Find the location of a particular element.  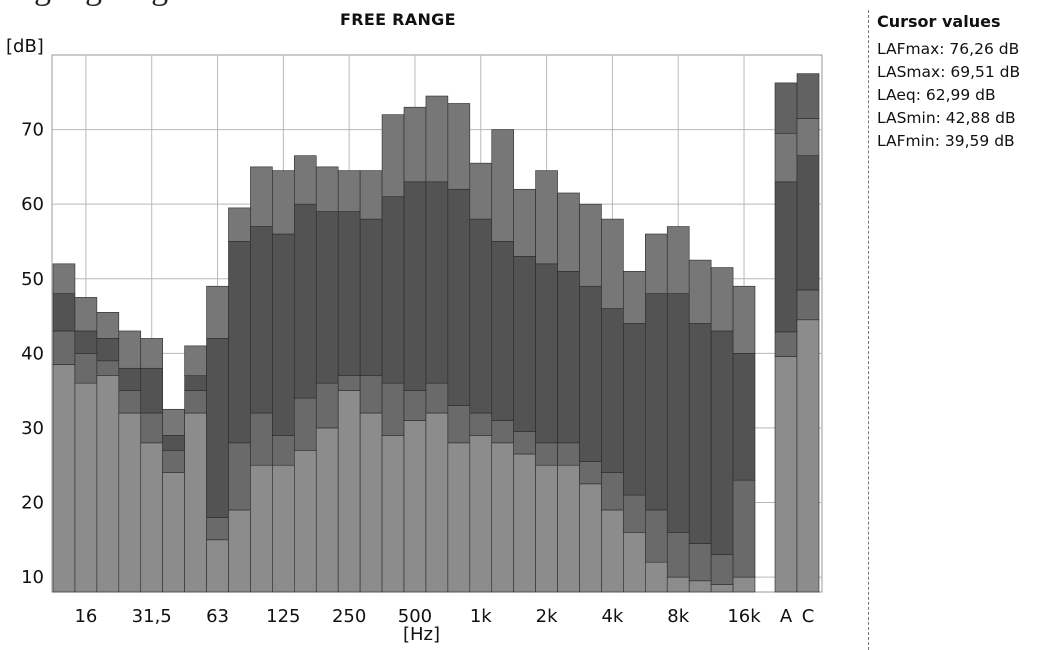

x-tick-label-total: A is located at coordinates (786, 616).